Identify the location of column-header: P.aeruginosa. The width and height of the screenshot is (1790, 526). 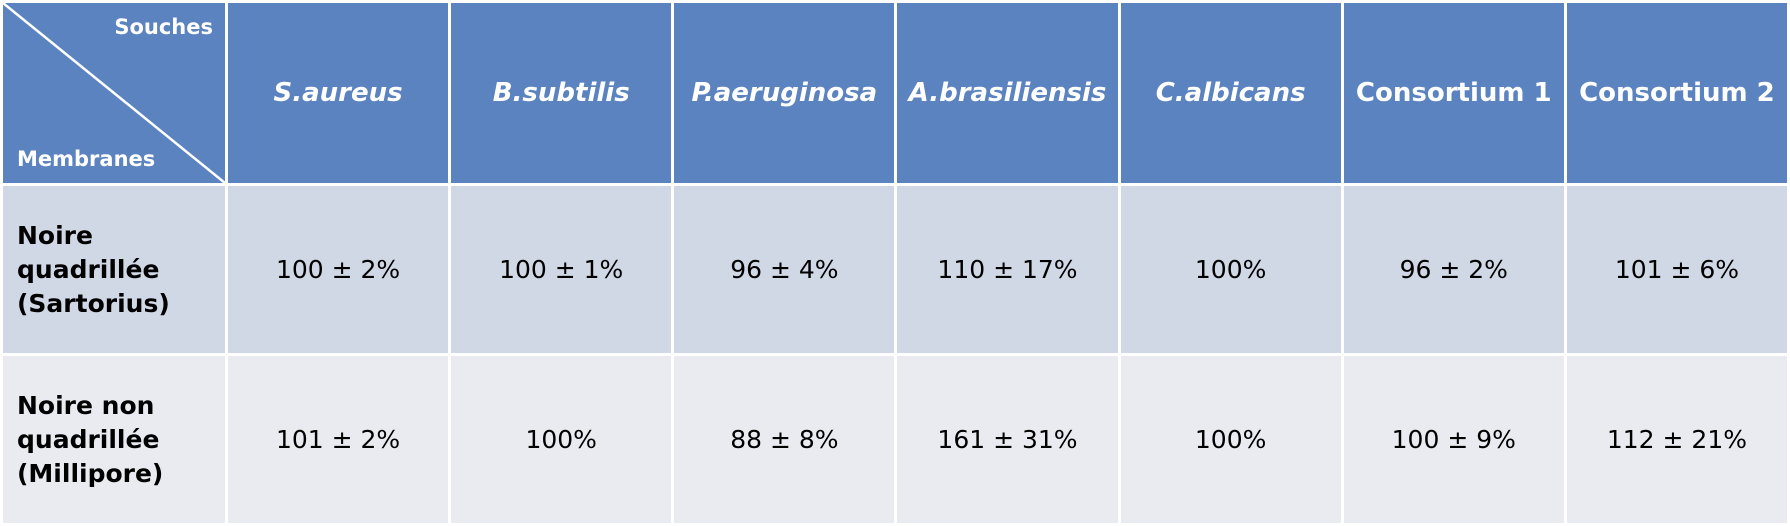
(784, 93).